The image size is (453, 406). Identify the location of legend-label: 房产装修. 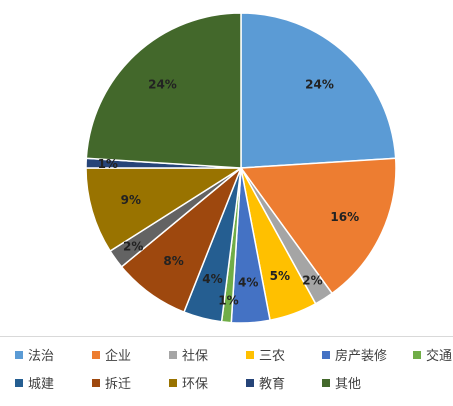
(361, 356).